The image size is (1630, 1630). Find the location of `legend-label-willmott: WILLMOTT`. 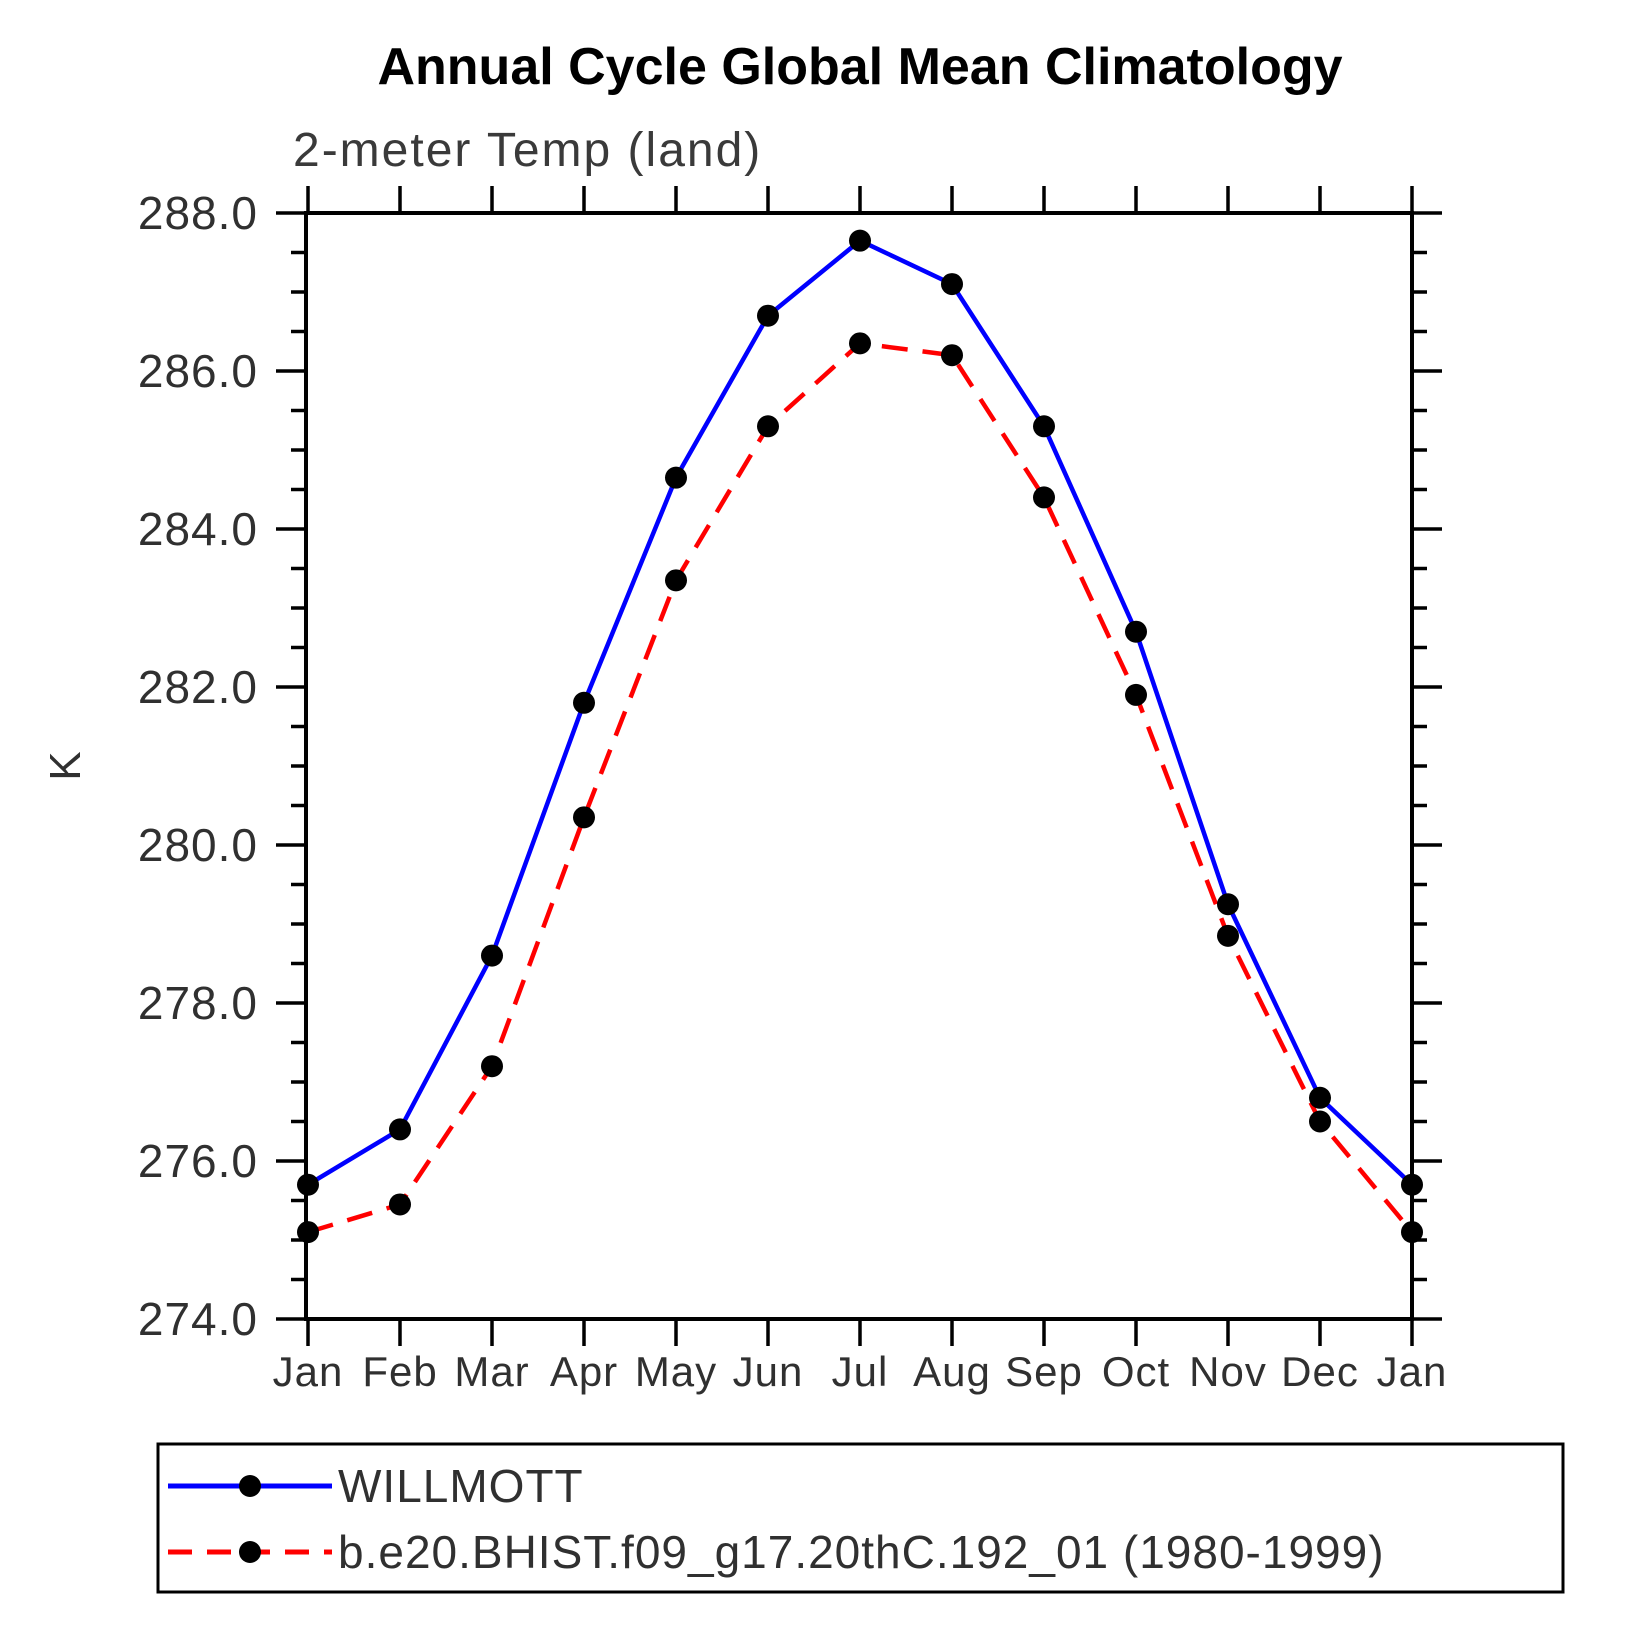

legend-label-willmott: WILLMOTT is located at coordinates (461, 1486).